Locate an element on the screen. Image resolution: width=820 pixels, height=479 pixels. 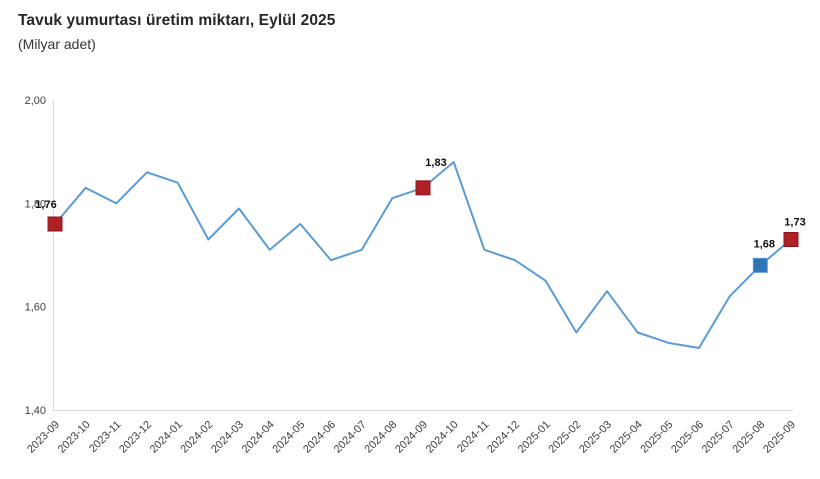
x-tick-label: 2025-08 is located at coordinates (748, 437).